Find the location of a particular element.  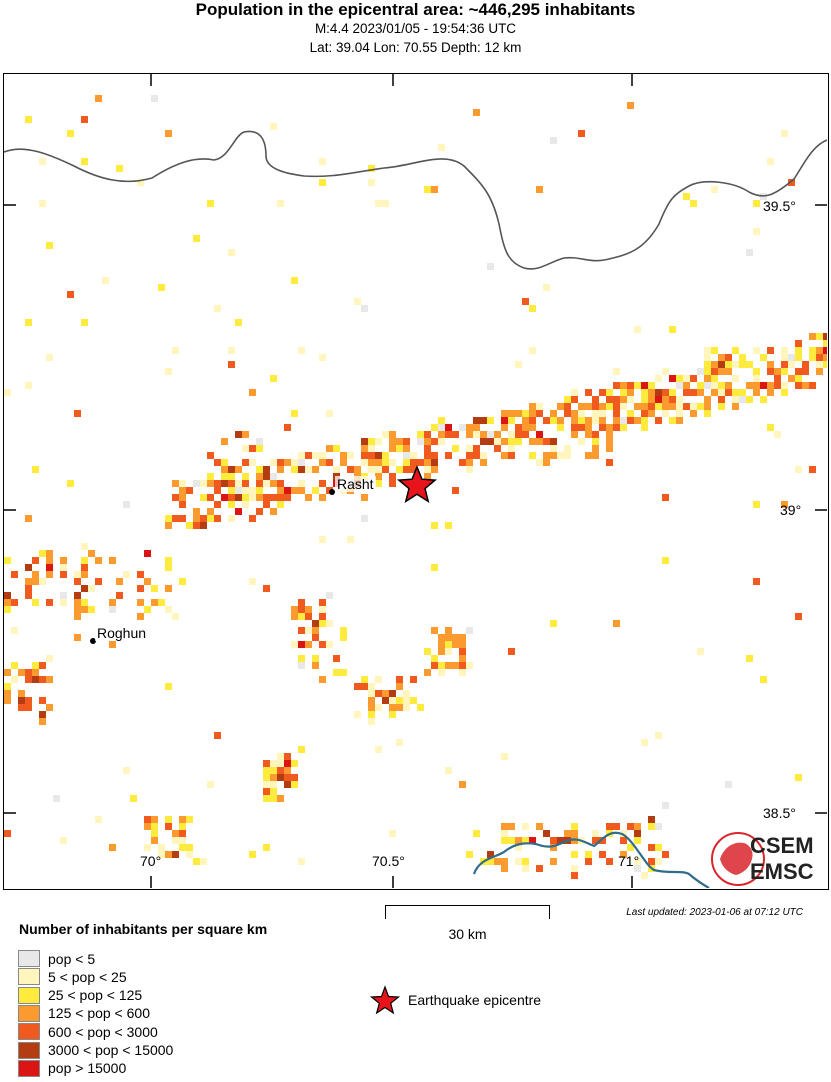

legend-item: 600 < pop < 3000 is located at coordinates (88, 1032).